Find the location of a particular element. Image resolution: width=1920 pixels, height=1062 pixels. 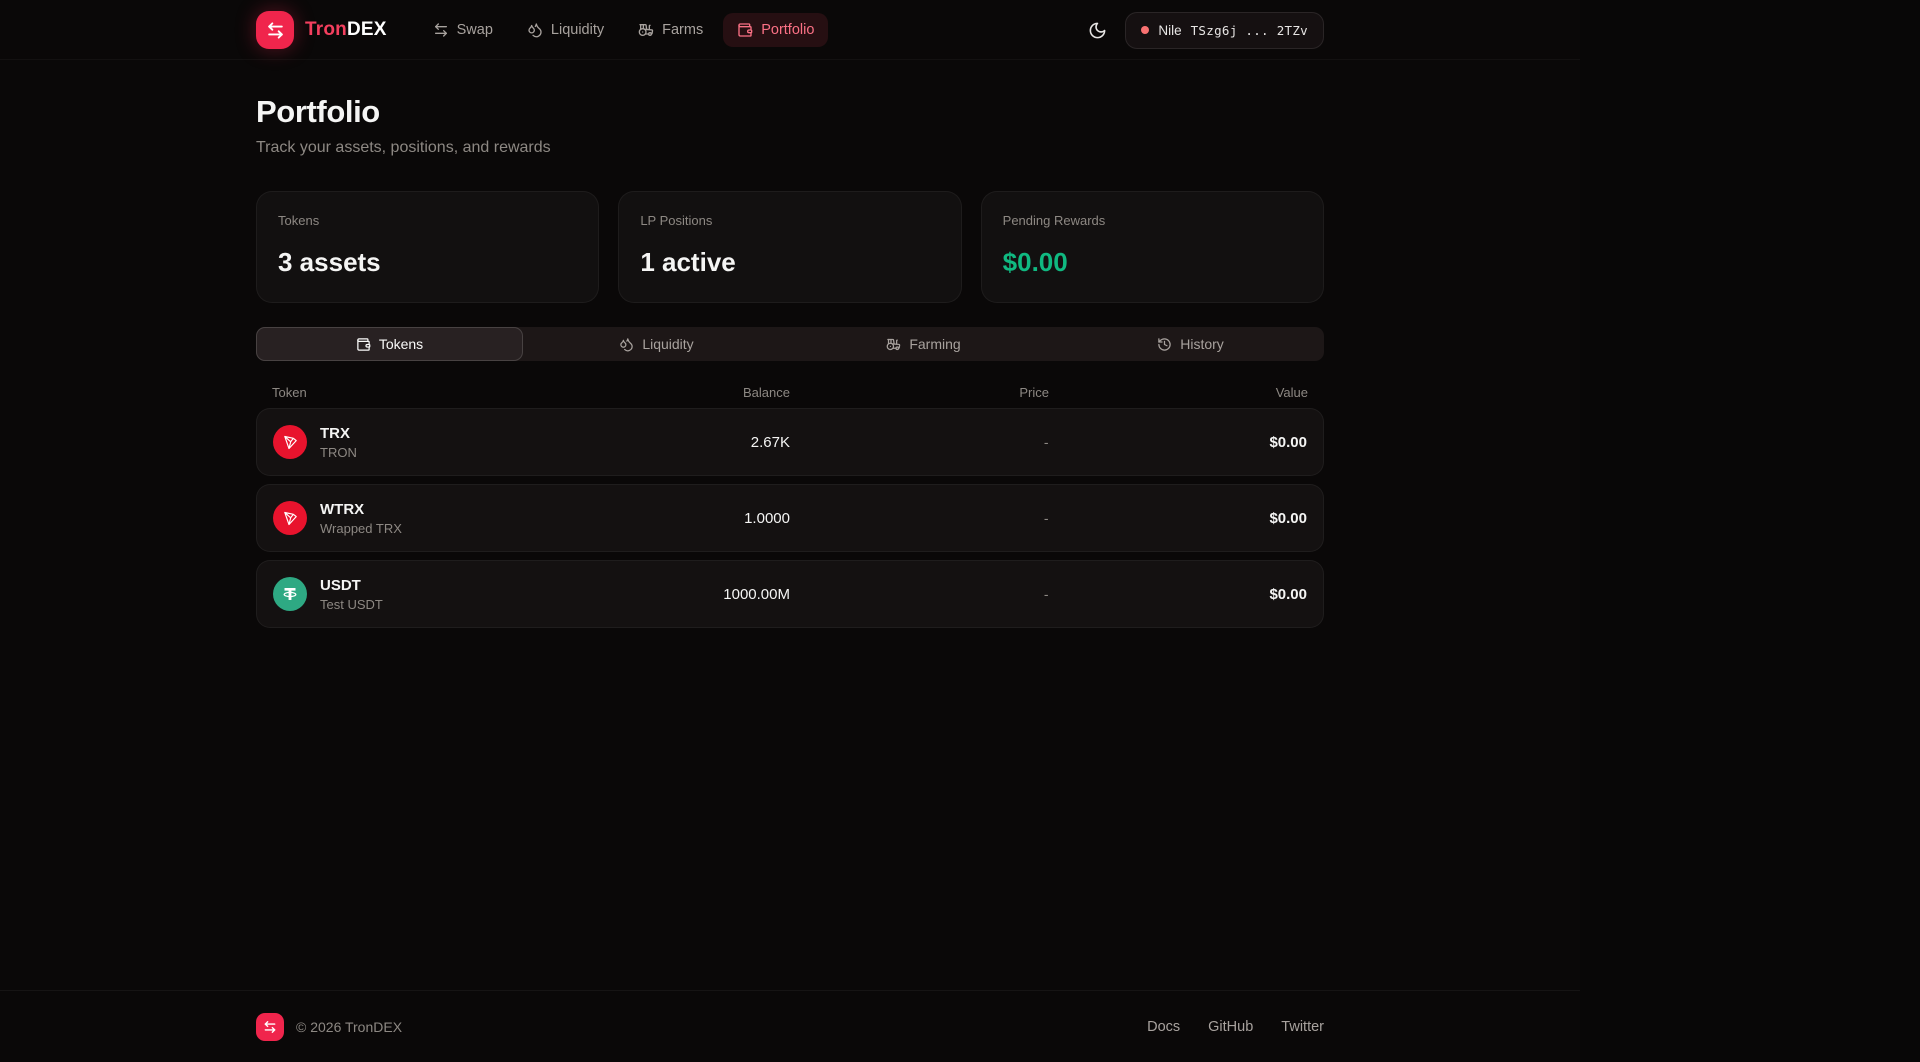

stat-card-pending-rewards: Pending Rewards $0.00 is located at coordinates (1152, 247).